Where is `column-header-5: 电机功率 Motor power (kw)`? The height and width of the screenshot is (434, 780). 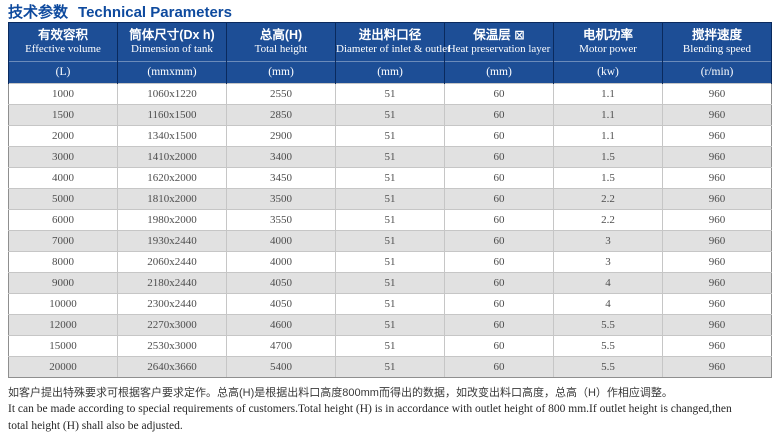 column-header-5: 电机功率 Motor power (kw) is located at coordinates (608, 53).